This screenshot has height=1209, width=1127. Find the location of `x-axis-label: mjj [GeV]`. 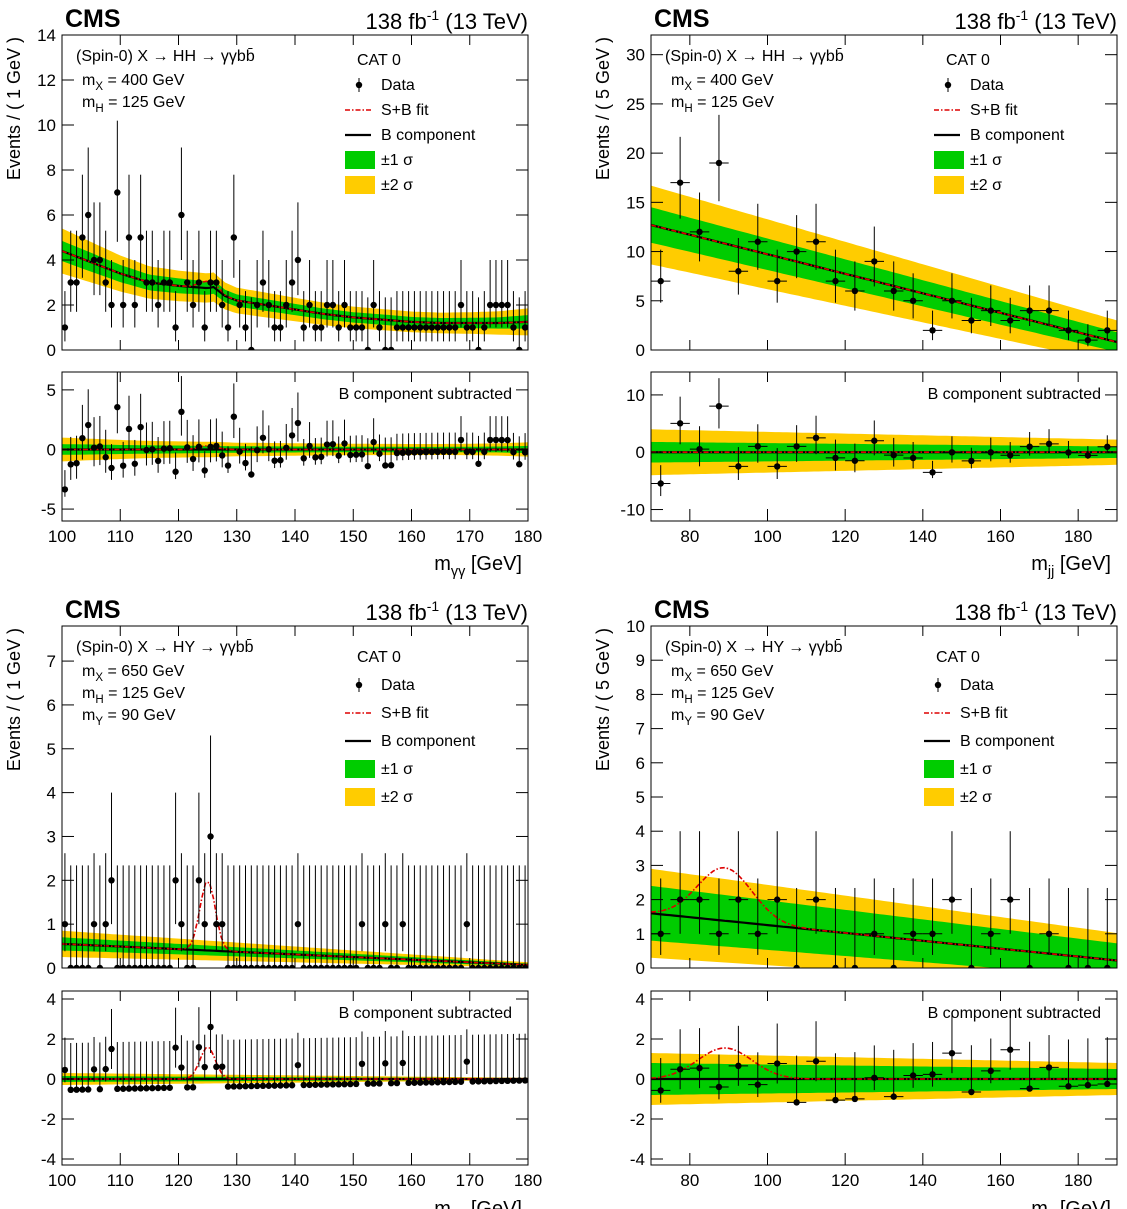

x-axis-label: mjj [GeV] is located at coordinates (1071, 1203).